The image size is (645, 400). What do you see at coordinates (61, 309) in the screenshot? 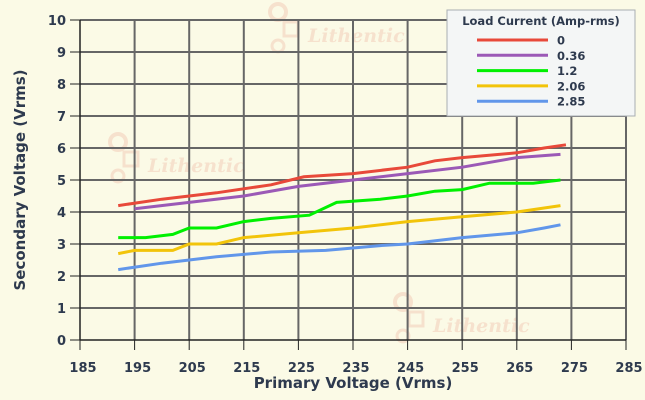
I see `y-tick-label: 1` at bounding box center [61, 309].